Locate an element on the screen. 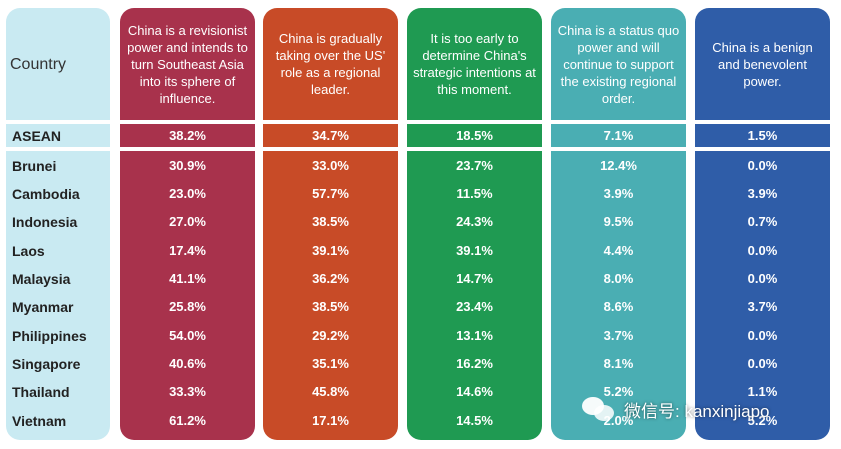 This screenshot has height=449, width=841. asean-separator is located at coordinates (420, 149).